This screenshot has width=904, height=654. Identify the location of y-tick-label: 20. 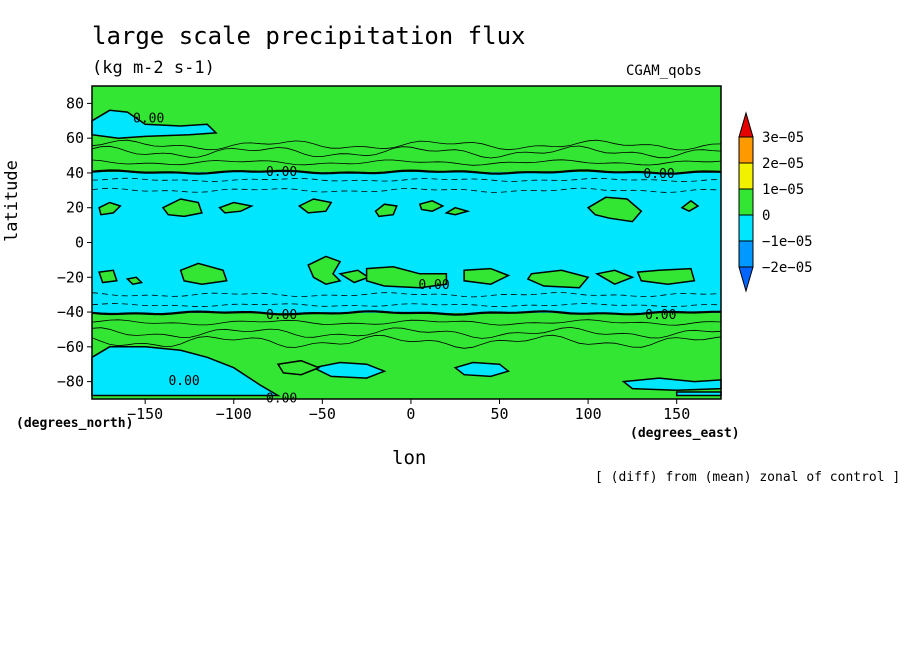
(75, 208).